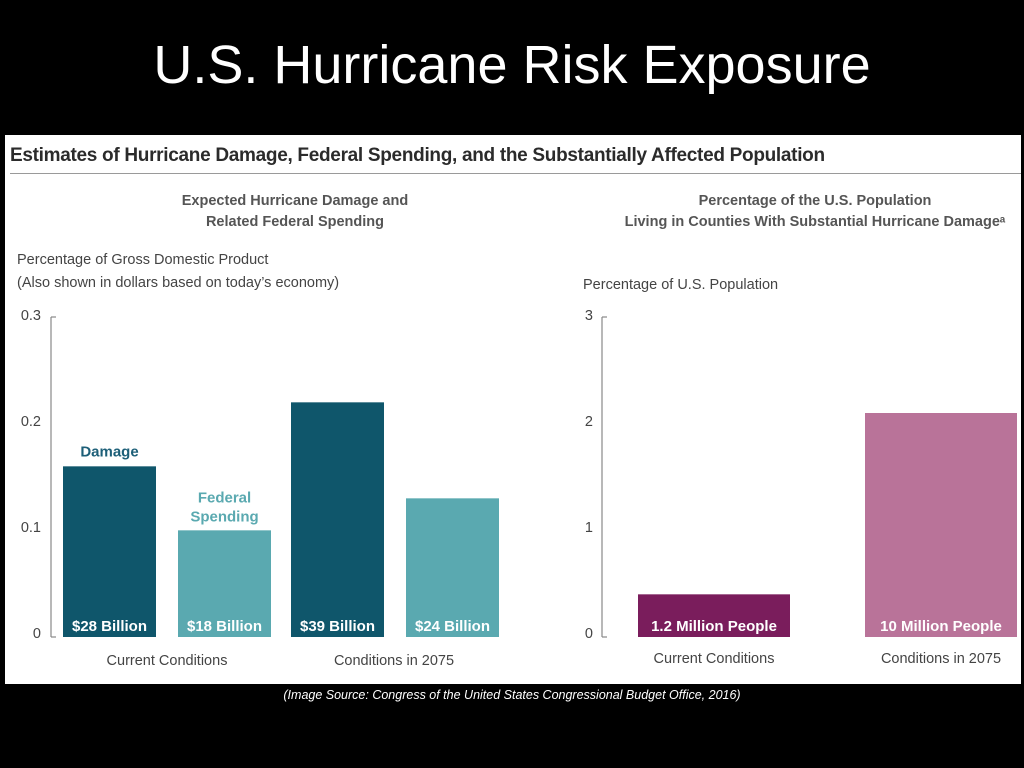 The height and width of the screenshot is (768, 1024). I want to click on right-y-tick: 3, so click(588, 316).